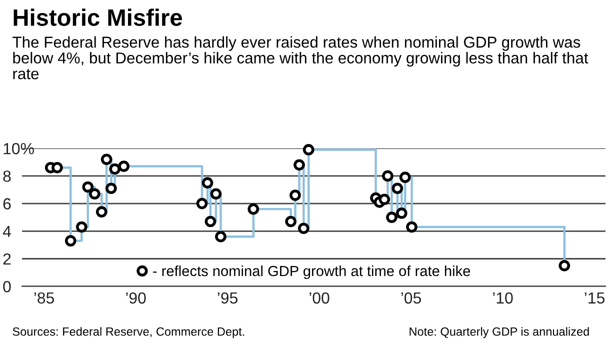 The height and width of the screenshot is (345, 611). What do you see at coordinates (499, 332) in the screenshot?
I see `text: Note: Quarterly GDP is annualized` at bounding box center [499, 332].